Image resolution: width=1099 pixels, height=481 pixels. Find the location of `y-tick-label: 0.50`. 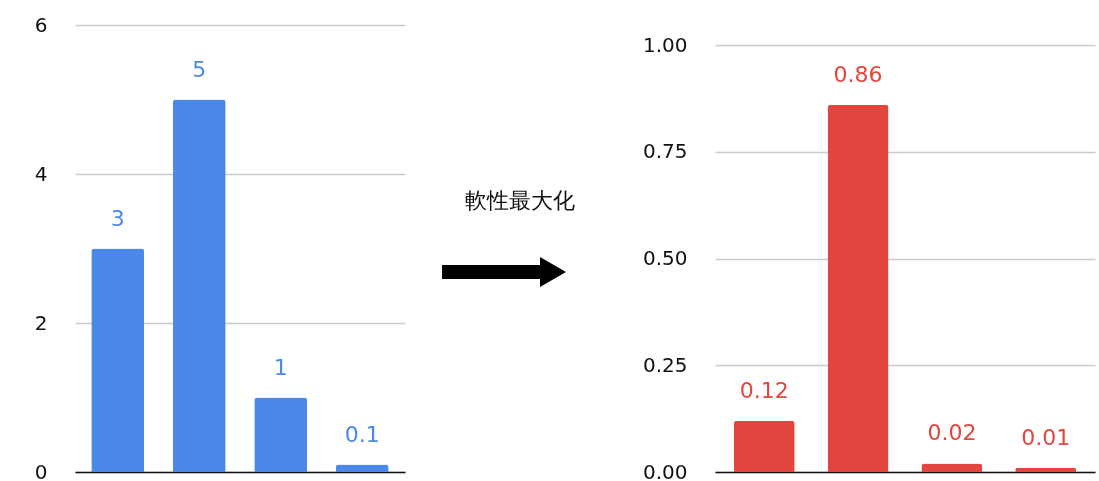

y-tick-label: 0.50 is located at coordinates (665, 258).